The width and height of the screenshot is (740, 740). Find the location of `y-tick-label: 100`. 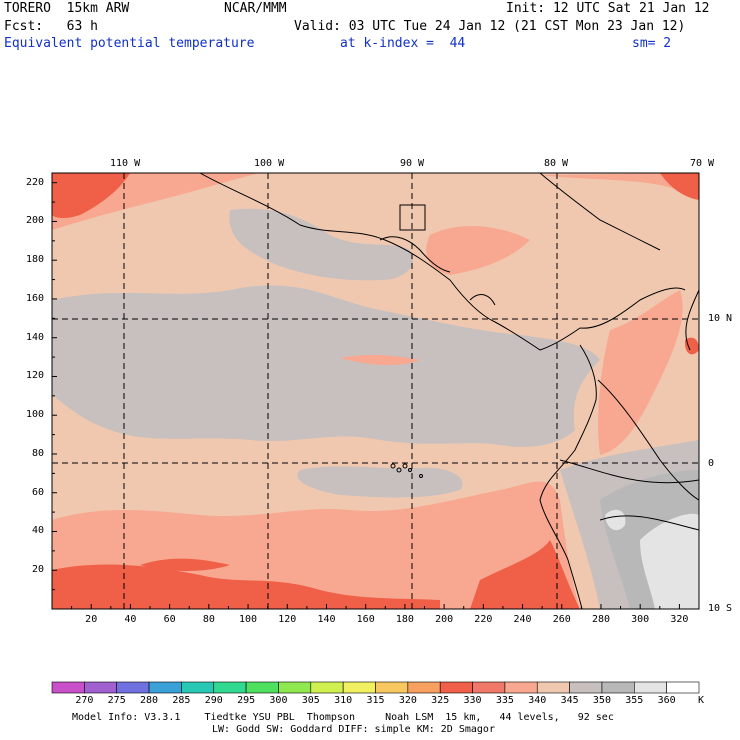

y-tick-label: 100 is located at coordinates (34, 415).